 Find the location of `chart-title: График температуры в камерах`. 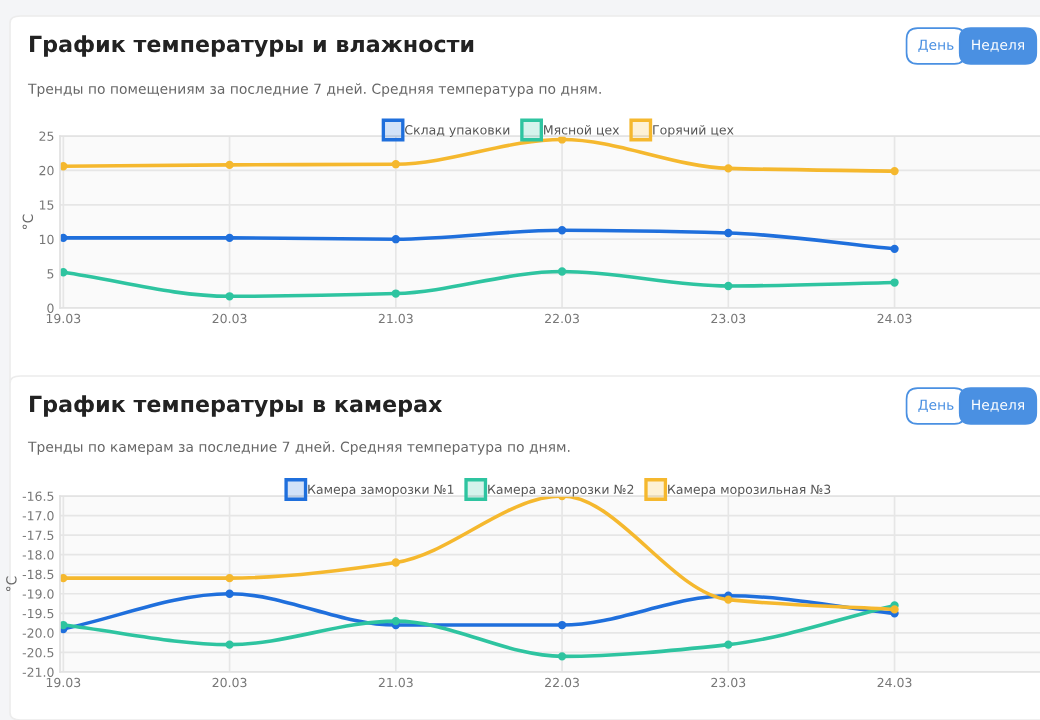

chart-title: График температуры в камерах is located at coordinates (236, 406).